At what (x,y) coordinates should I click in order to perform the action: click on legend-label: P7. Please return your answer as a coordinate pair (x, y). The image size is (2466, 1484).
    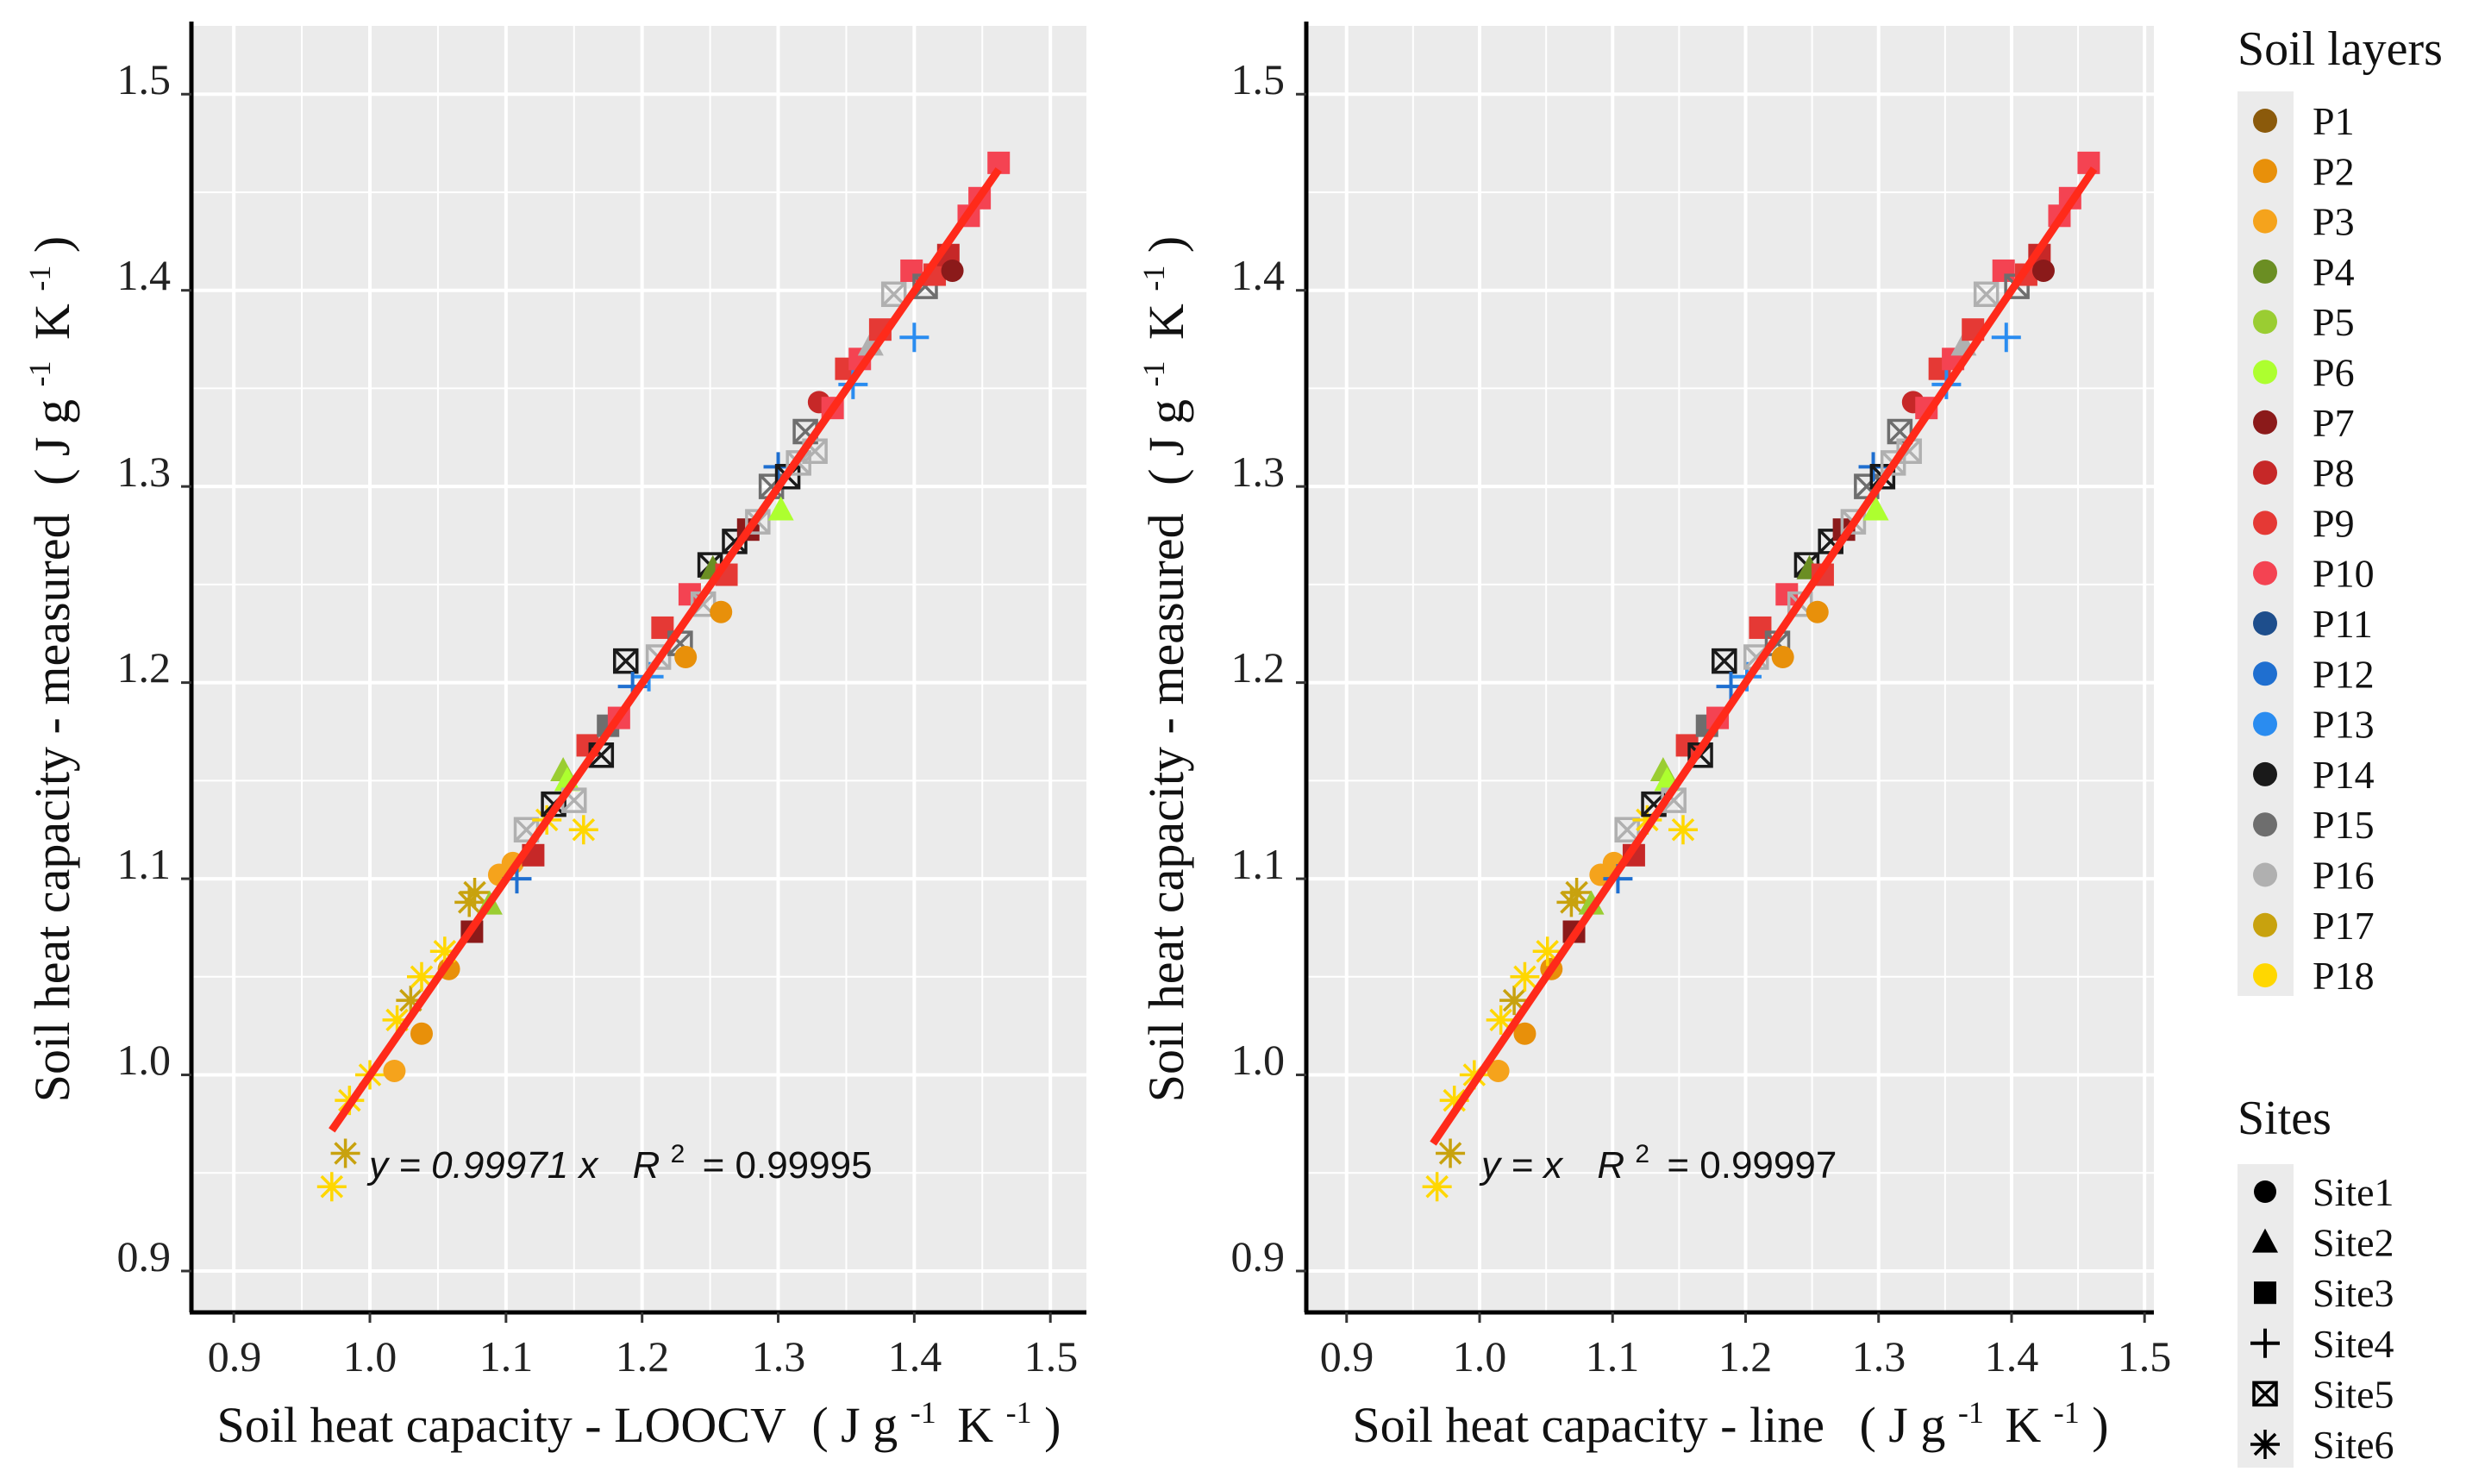
    Looking at the image, I should click on (2334, 423).